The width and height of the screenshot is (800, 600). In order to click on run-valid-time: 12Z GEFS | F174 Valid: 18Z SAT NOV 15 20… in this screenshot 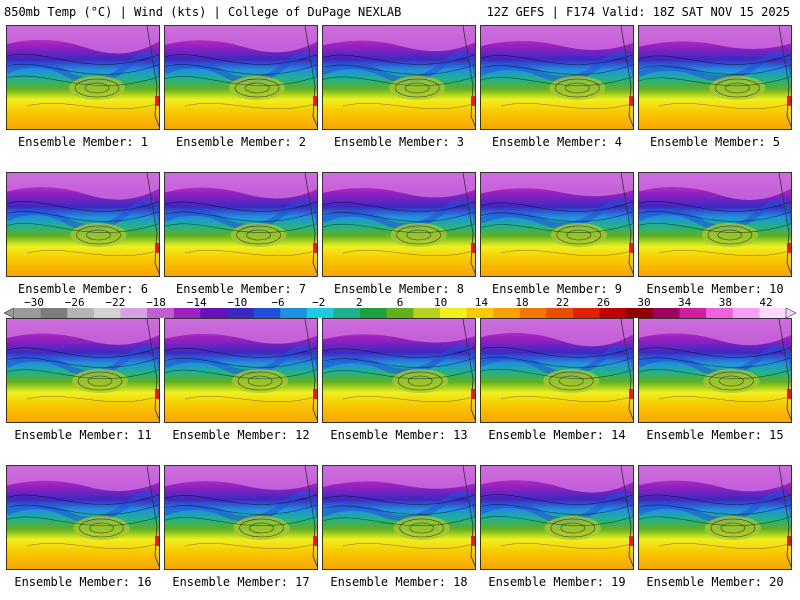, I will do `click(638, 12)`.